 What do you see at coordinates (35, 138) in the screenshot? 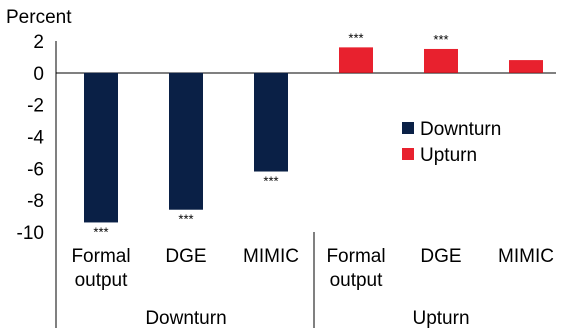
I see `y-tick-label: -4` at bounding box center [35, 138].